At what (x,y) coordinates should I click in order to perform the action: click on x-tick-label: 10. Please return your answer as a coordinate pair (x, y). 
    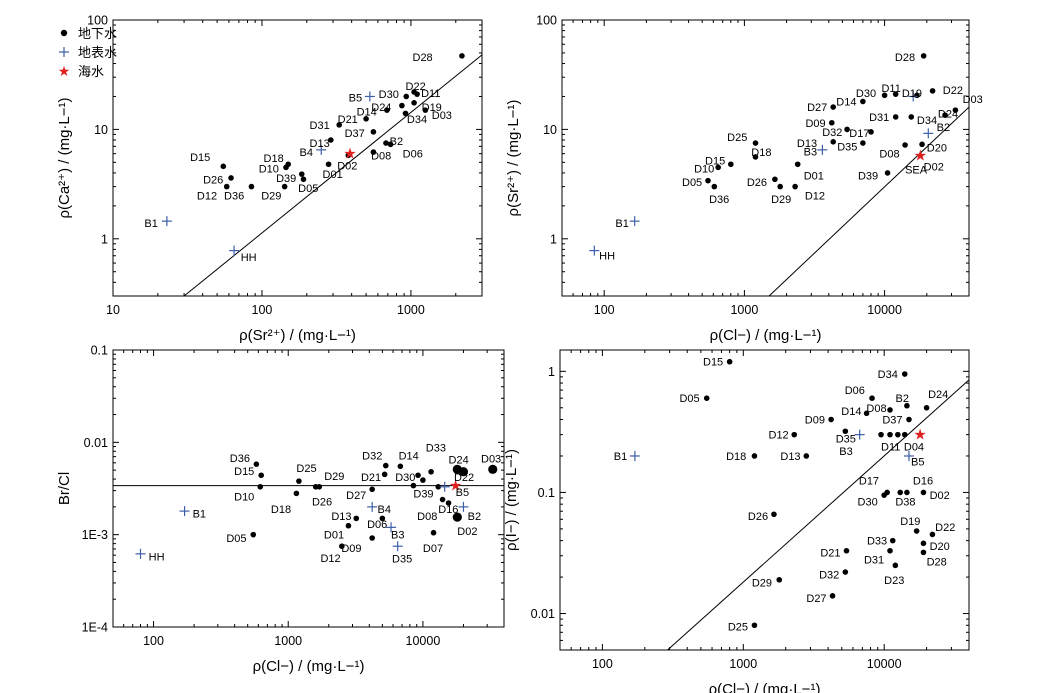
    Looking at the image, I should click on (113, 310).